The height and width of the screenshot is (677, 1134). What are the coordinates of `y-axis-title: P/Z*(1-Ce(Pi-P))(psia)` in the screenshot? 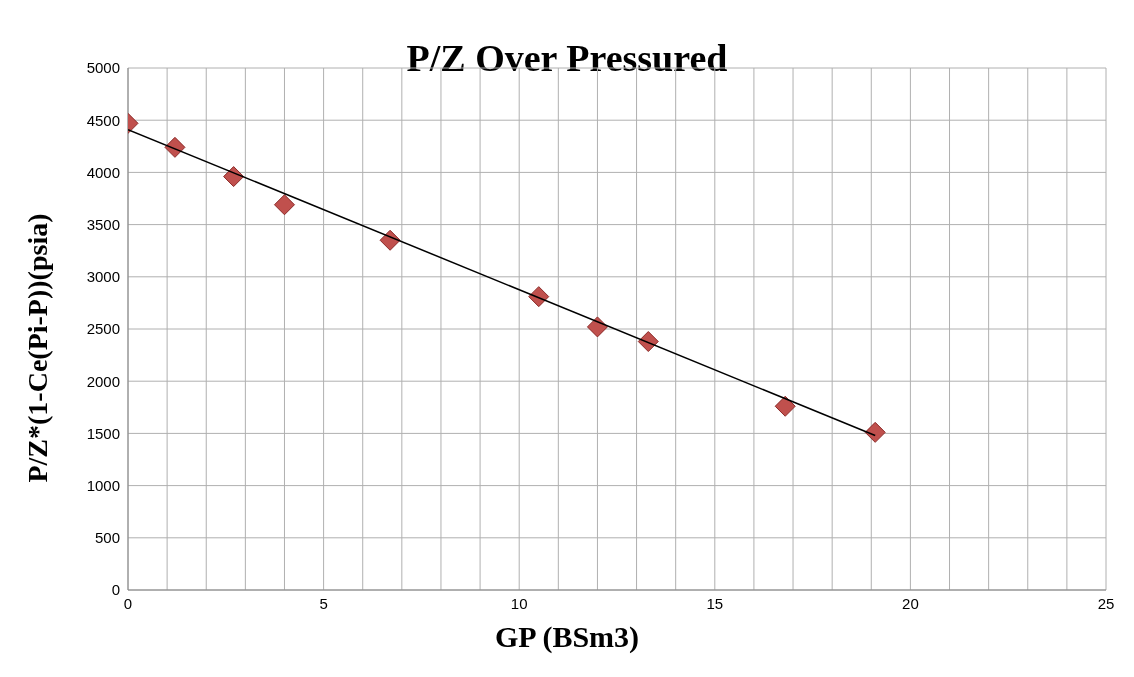 It's located at (38, 348).